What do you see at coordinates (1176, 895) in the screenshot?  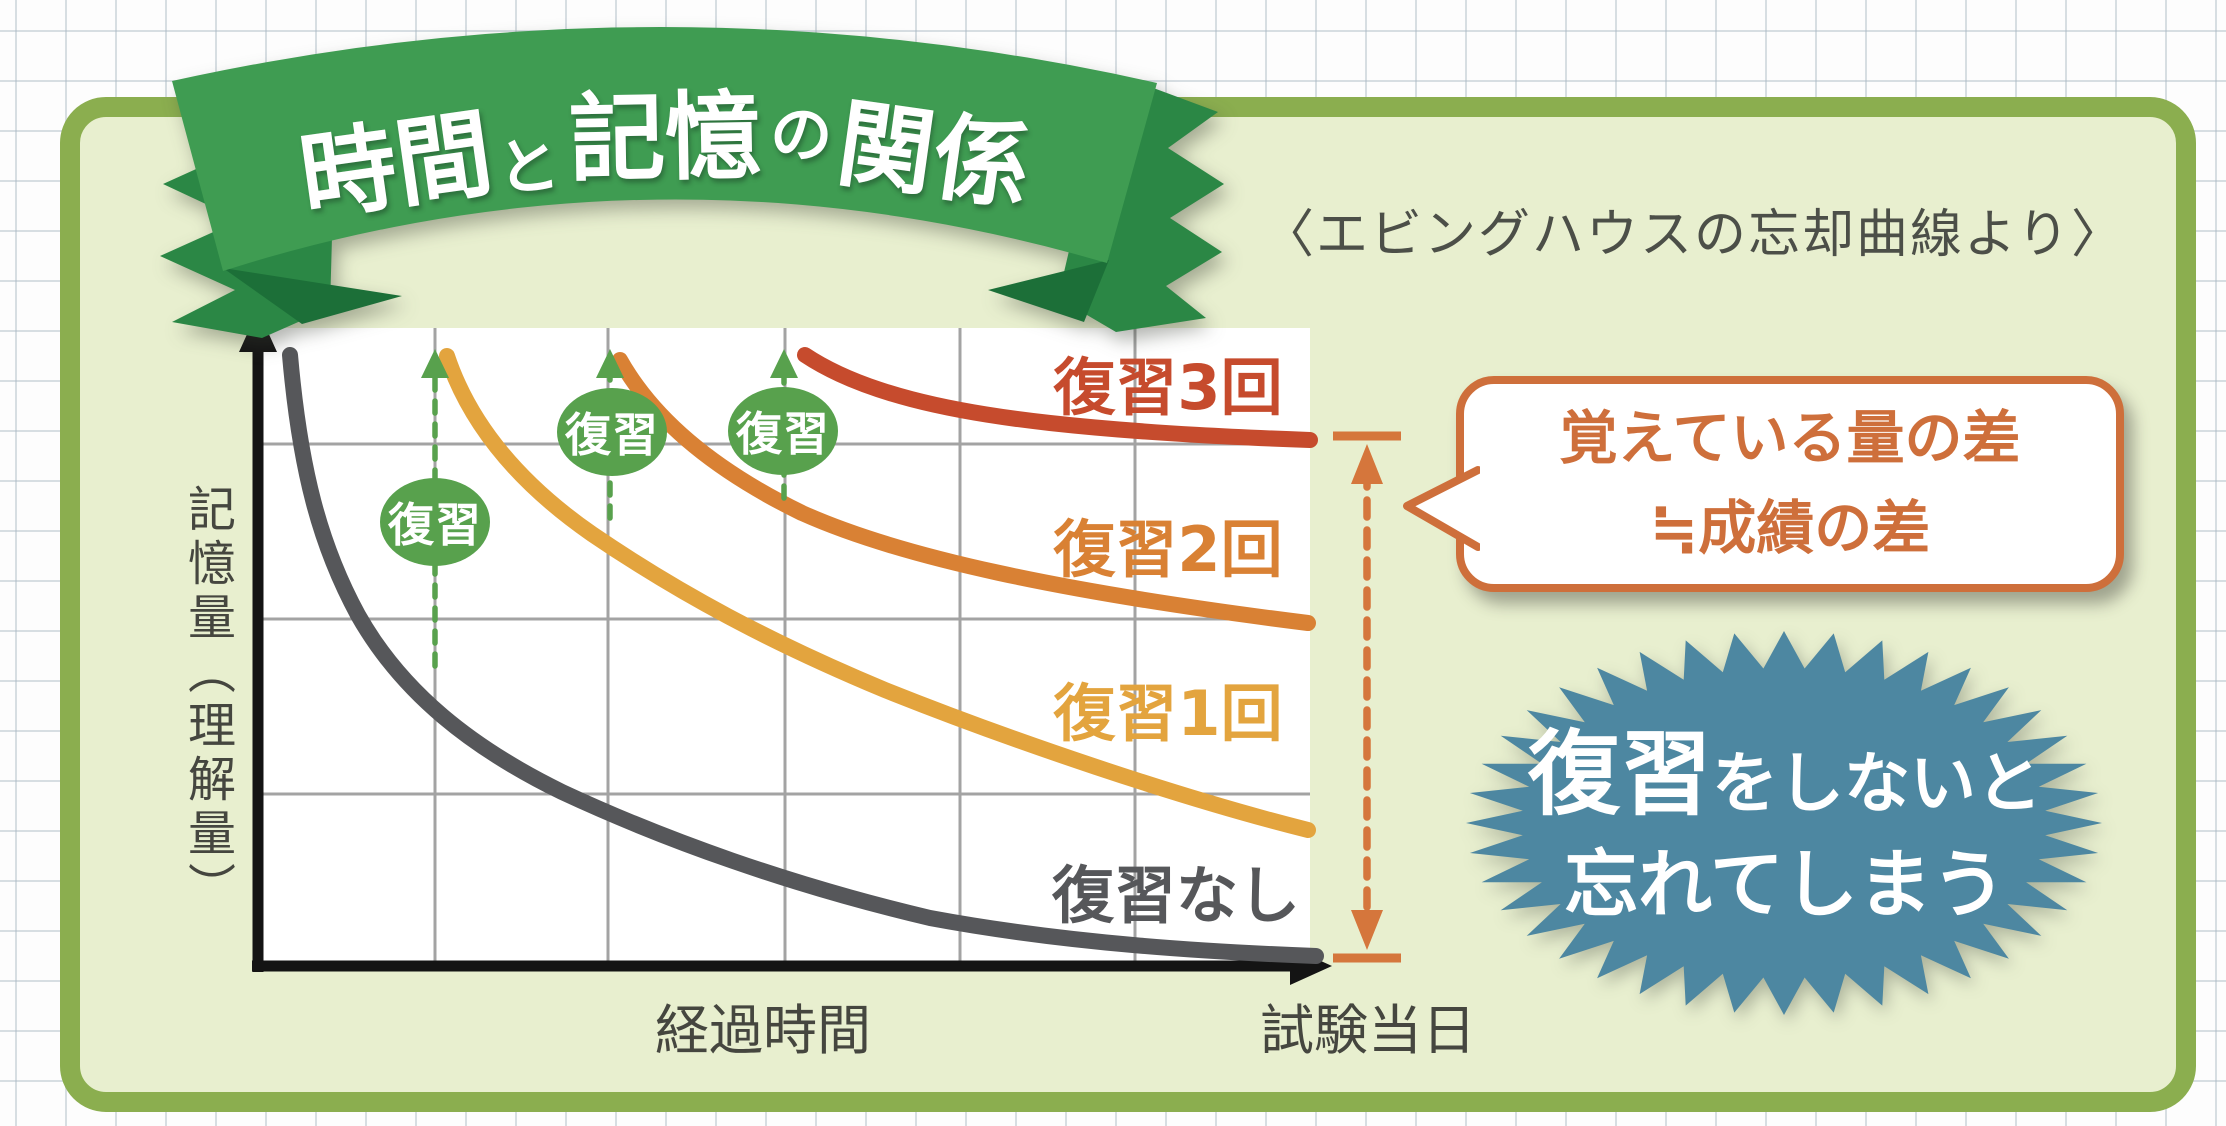 I see `curve-label-no-review: 復習なし` at bounding box center [1176, 895].